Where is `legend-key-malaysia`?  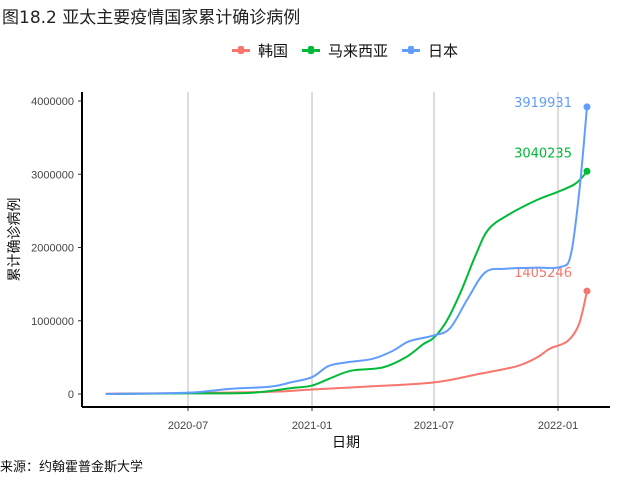 legend-key-malaysia is located at coordinates (311, 50).